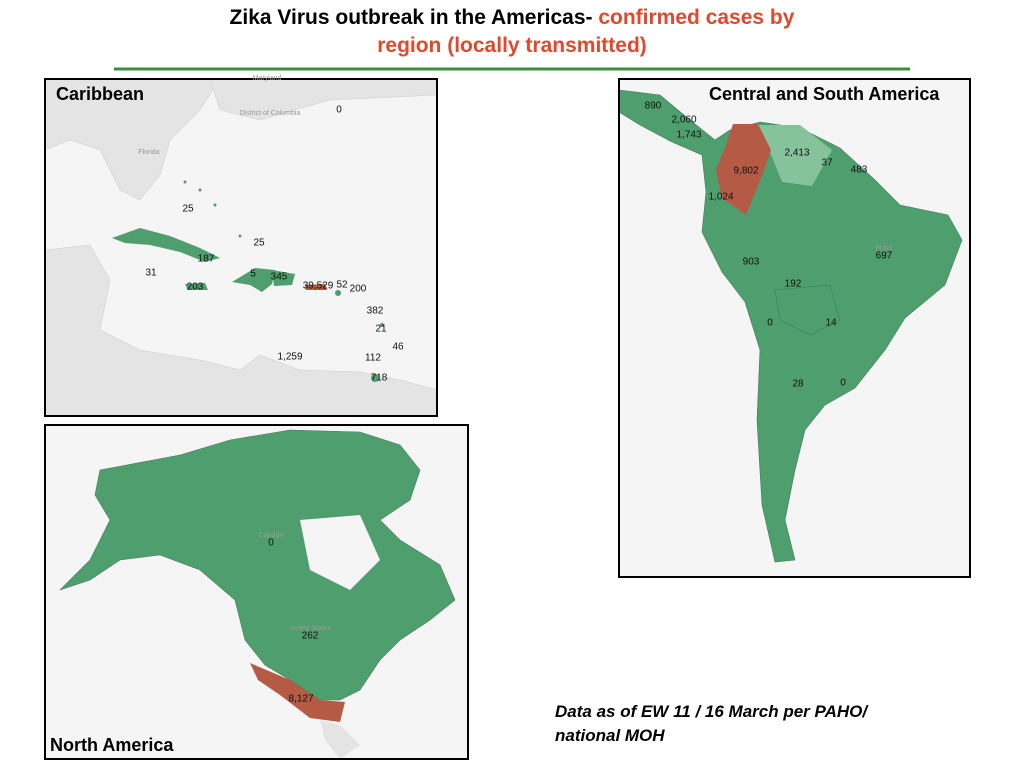  I want to click on case-count: 483, so click(859, 170).